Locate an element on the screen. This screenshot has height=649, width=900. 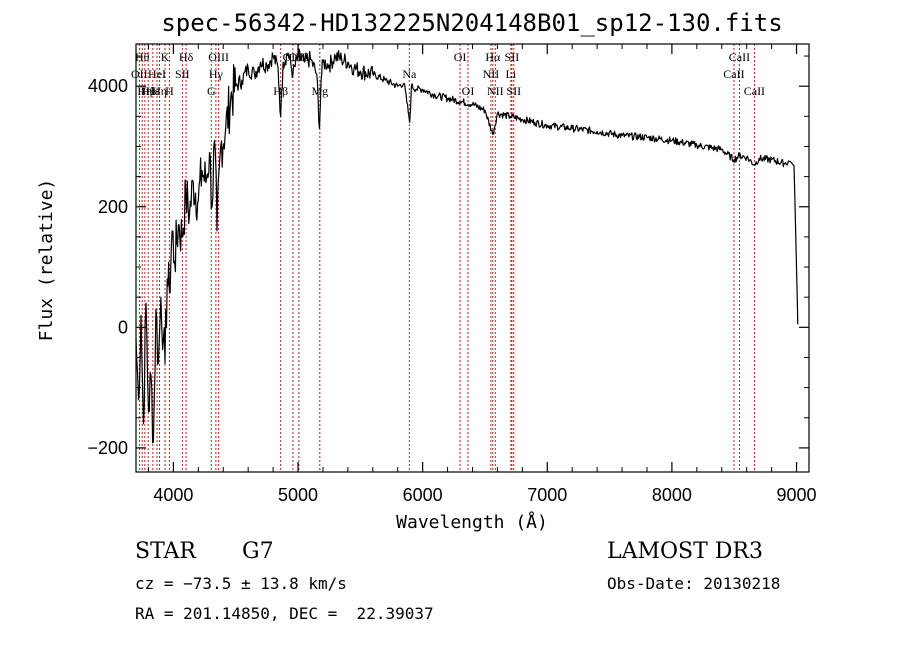
y-tick-label-0: −200 is located at coordinates (107, 448).